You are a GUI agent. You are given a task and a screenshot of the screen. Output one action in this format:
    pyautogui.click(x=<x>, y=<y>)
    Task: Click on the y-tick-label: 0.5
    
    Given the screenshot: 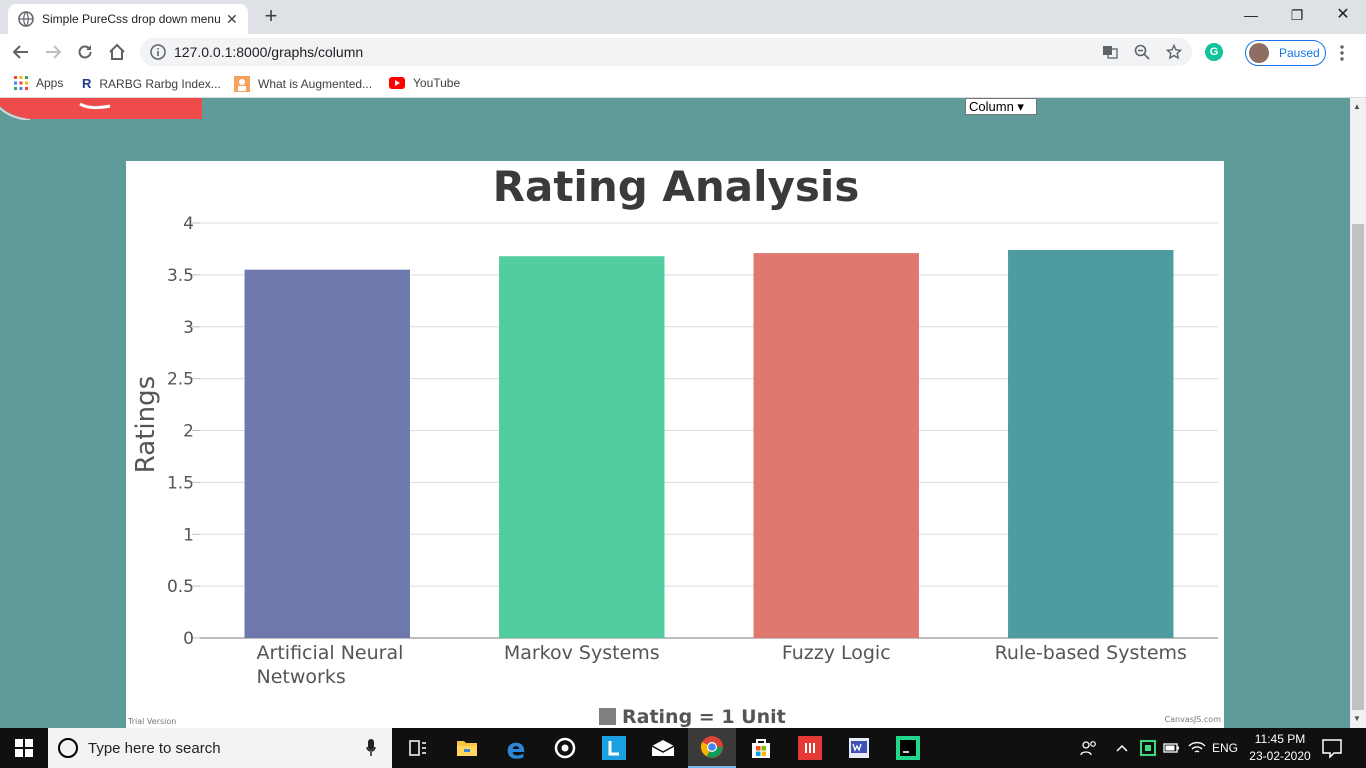 What is the action you would take?
    pyautogui.click(x=180, y=587)
    